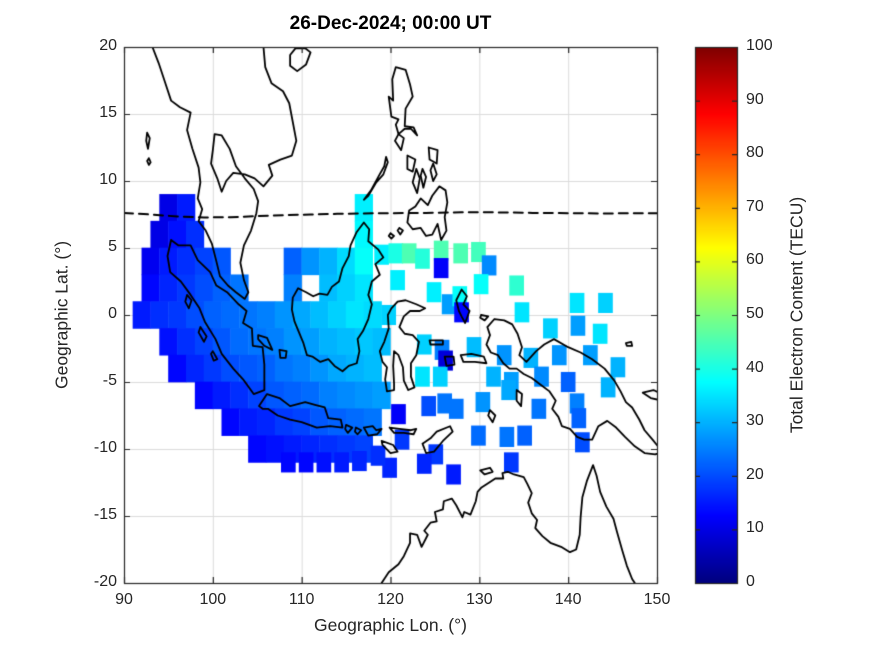  What do you see at coordinates (105, 447) in the screenshot?
I see `y-tick-label: -10` at bounding box center [105, 447].